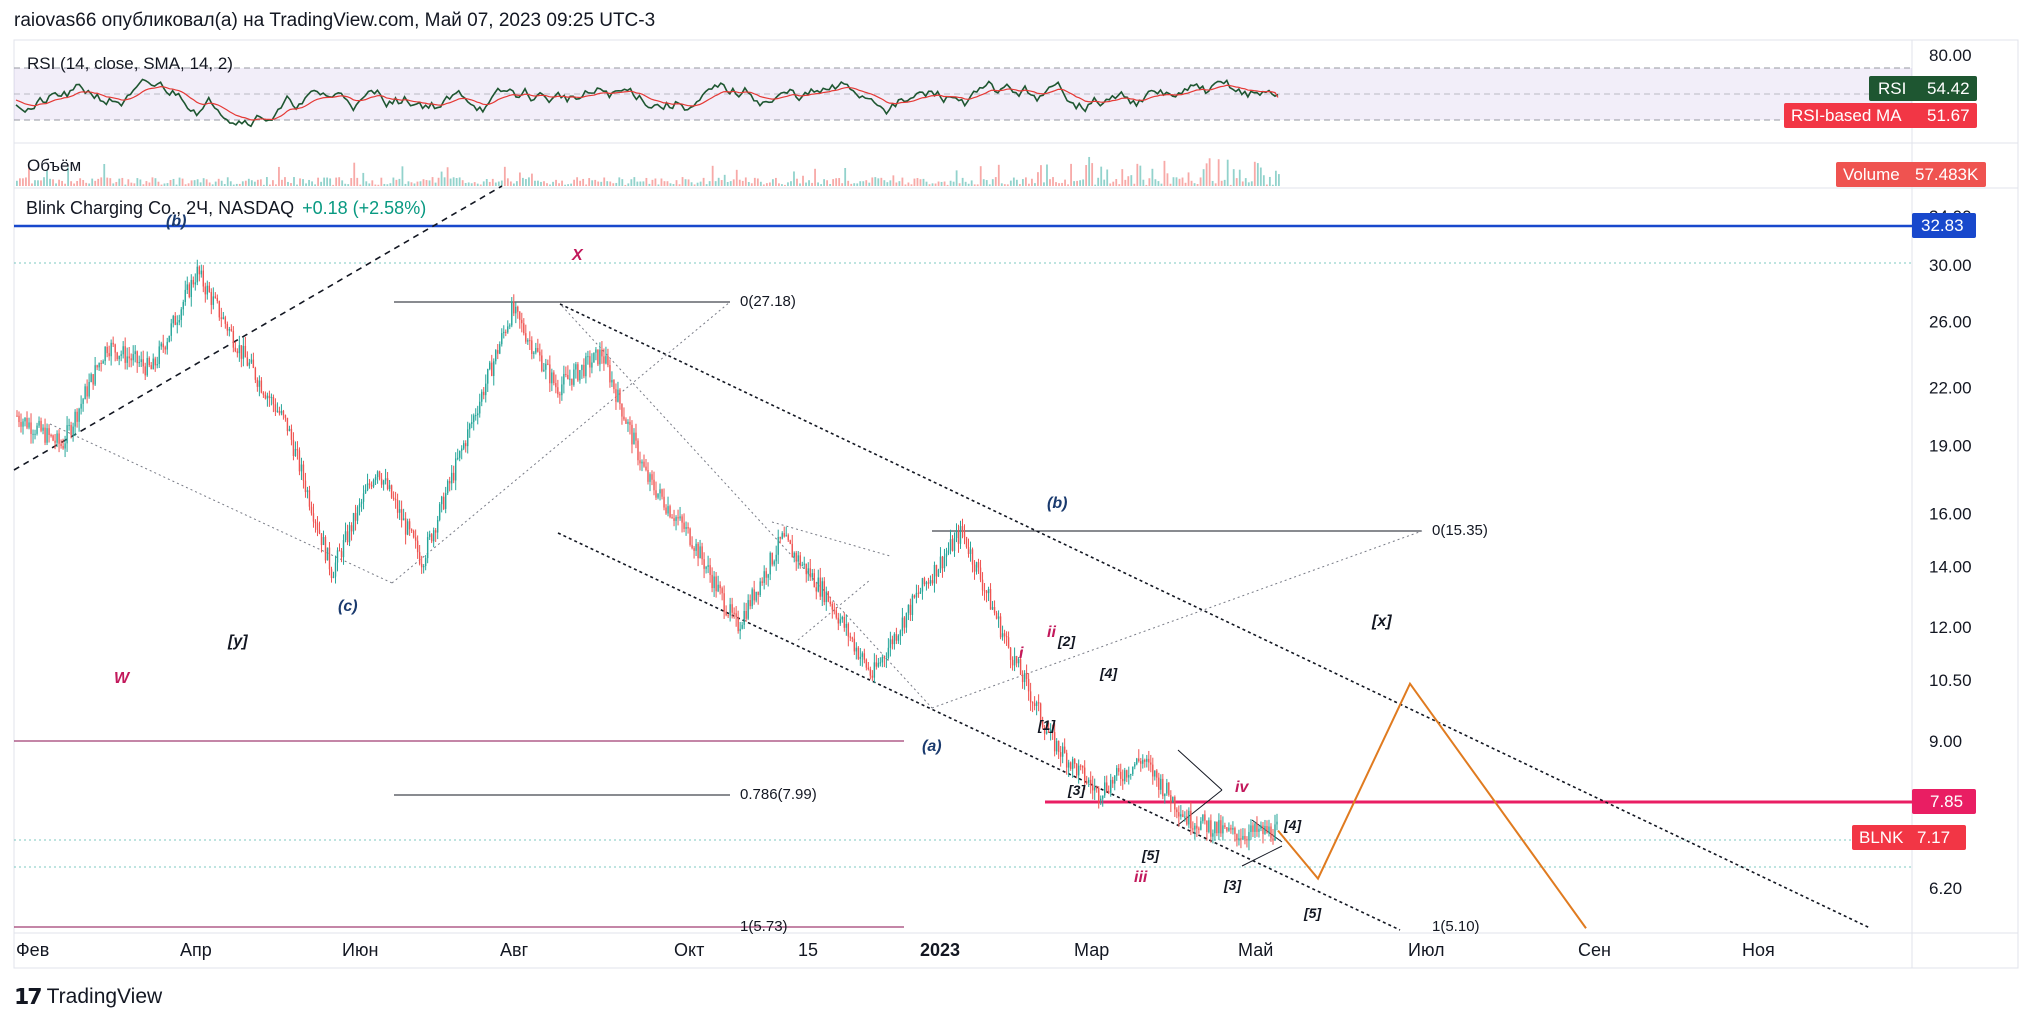 The image size is (2031, 1022). I want to click on wave-label: [x], so click(1381, 621).